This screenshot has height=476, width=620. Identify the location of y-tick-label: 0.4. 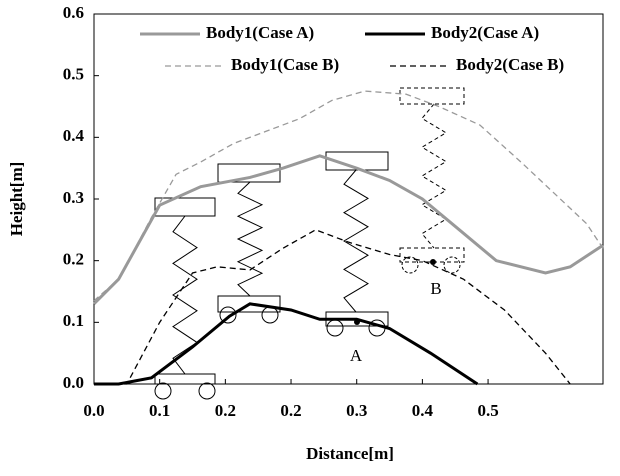
(74, 135).